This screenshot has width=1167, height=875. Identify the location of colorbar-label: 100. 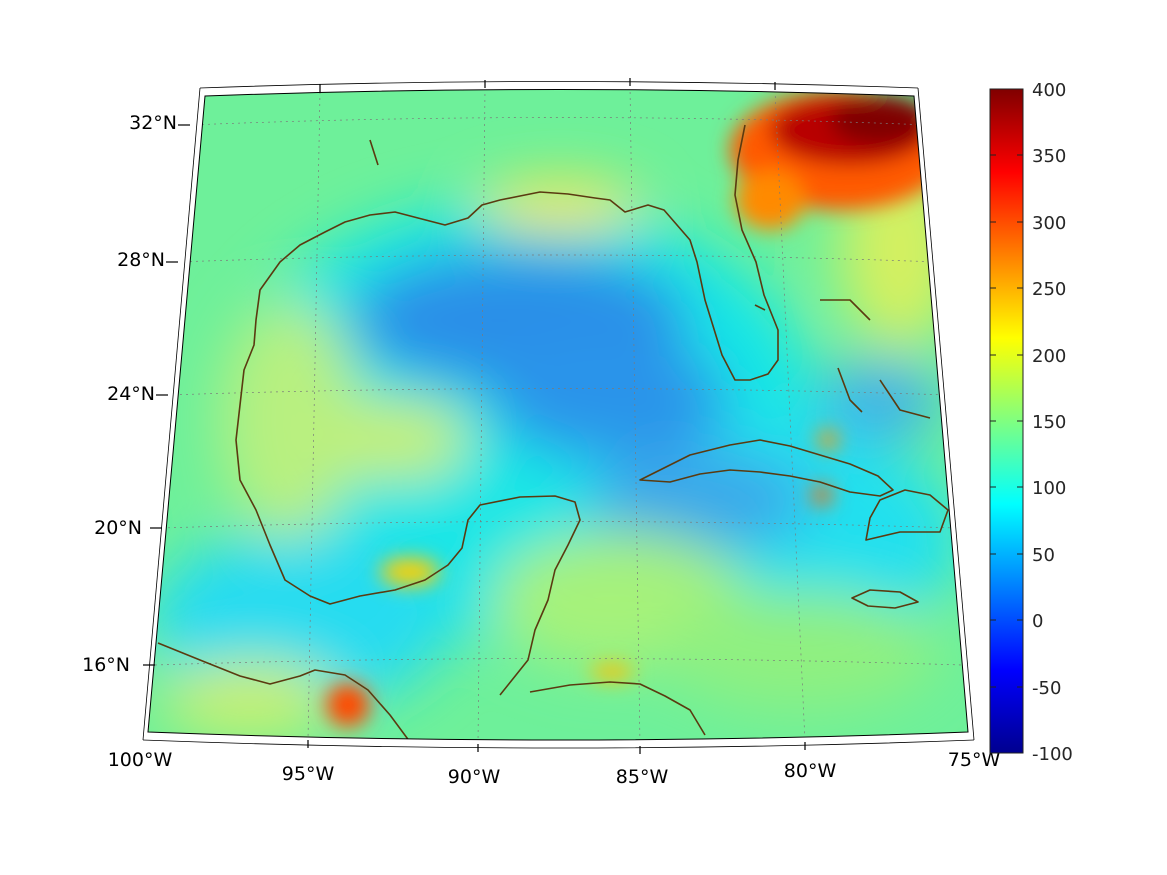
(1049, 488).